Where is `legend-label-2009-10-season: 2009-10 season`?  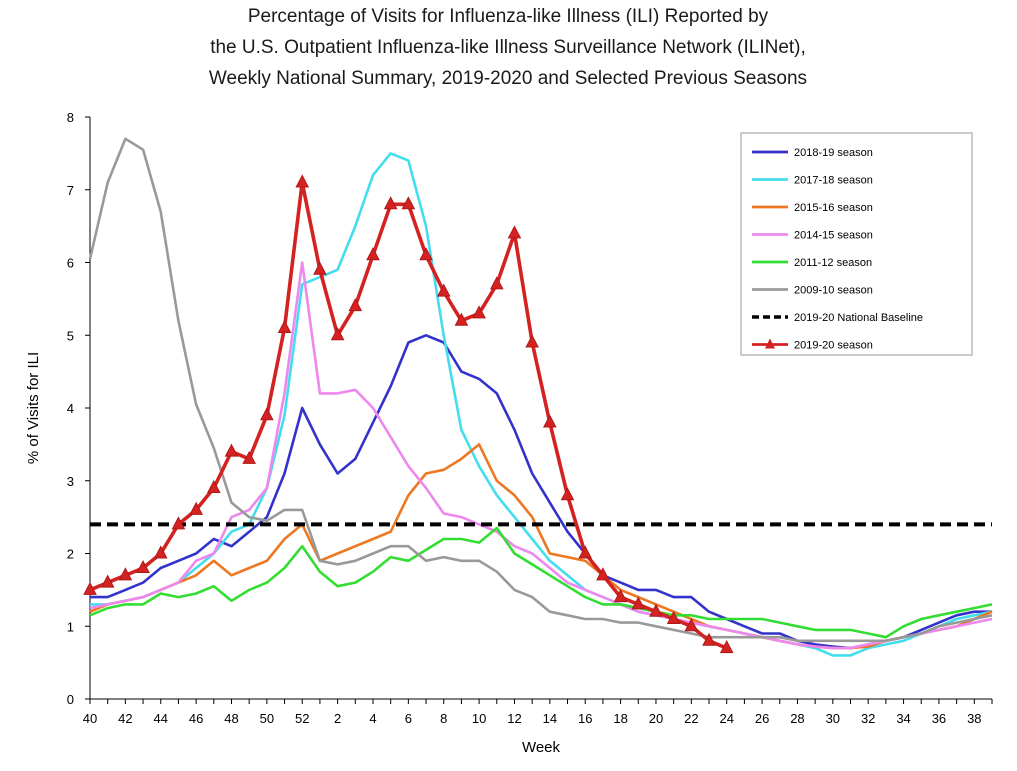 legend-label-2009-10-season: 2009-10 season is located at coordinates (833, 291).